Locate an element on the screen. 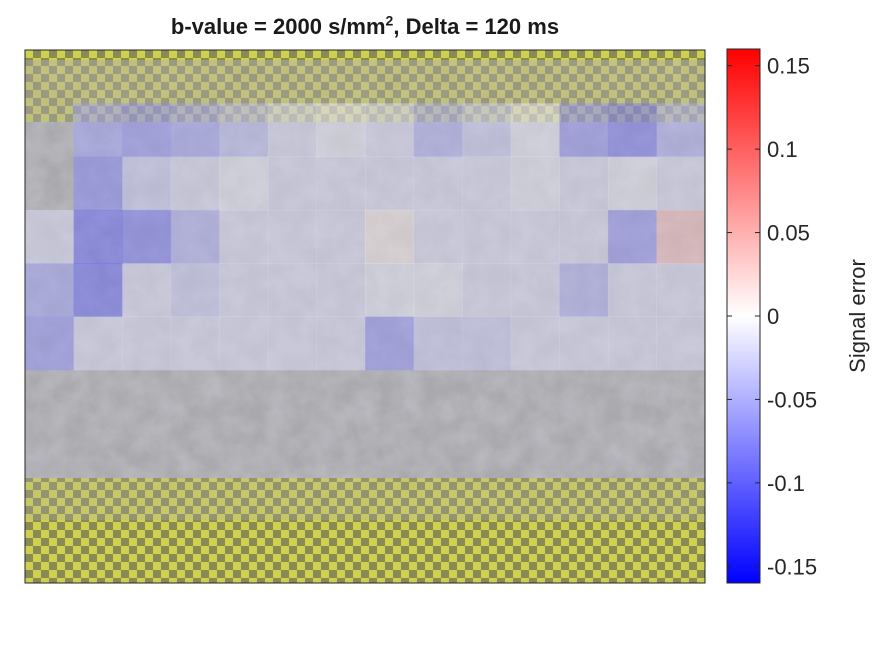 This screenshot has height=656, width=875. colorbar-tick-label: 0.15 is located at coordinates (788, 66).